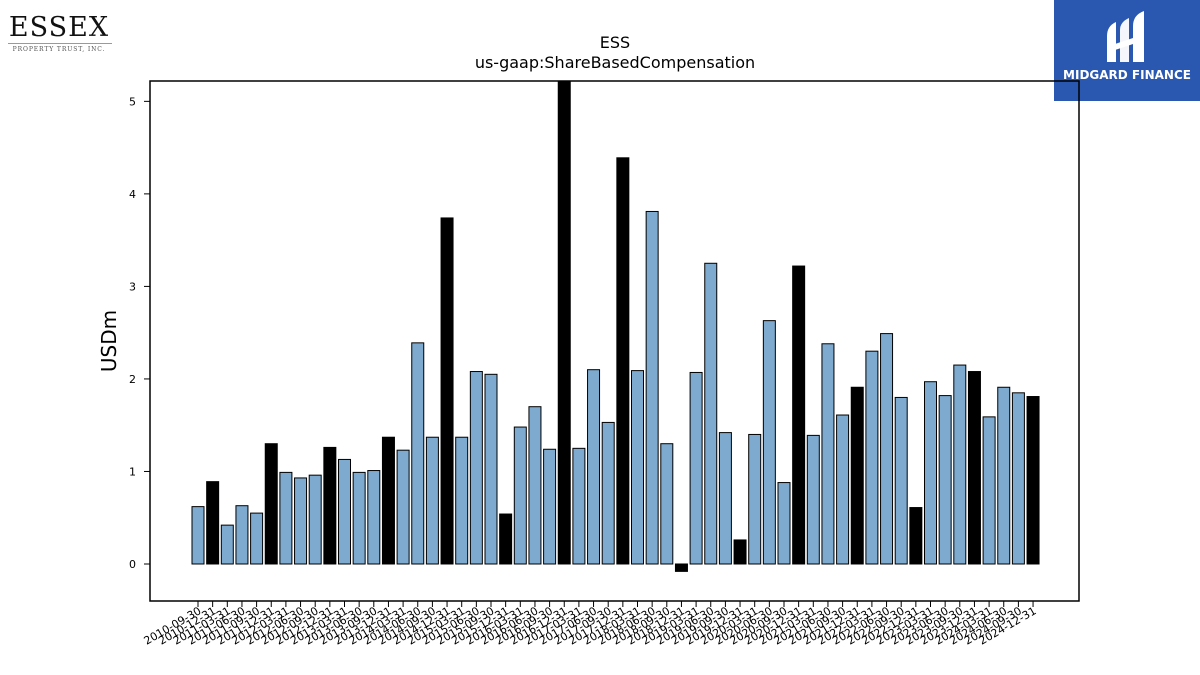  I want to click on y-tick-label: 0, so click(132, 564).